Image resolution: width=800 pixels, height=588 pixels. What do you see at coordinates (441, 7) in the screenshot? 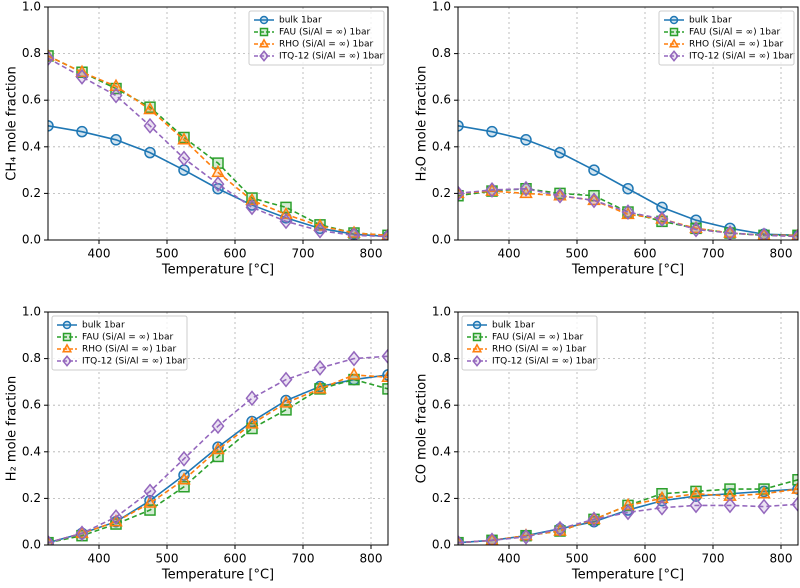
I see `y-tick-label: 1.0` at bounding box center [441, 7].